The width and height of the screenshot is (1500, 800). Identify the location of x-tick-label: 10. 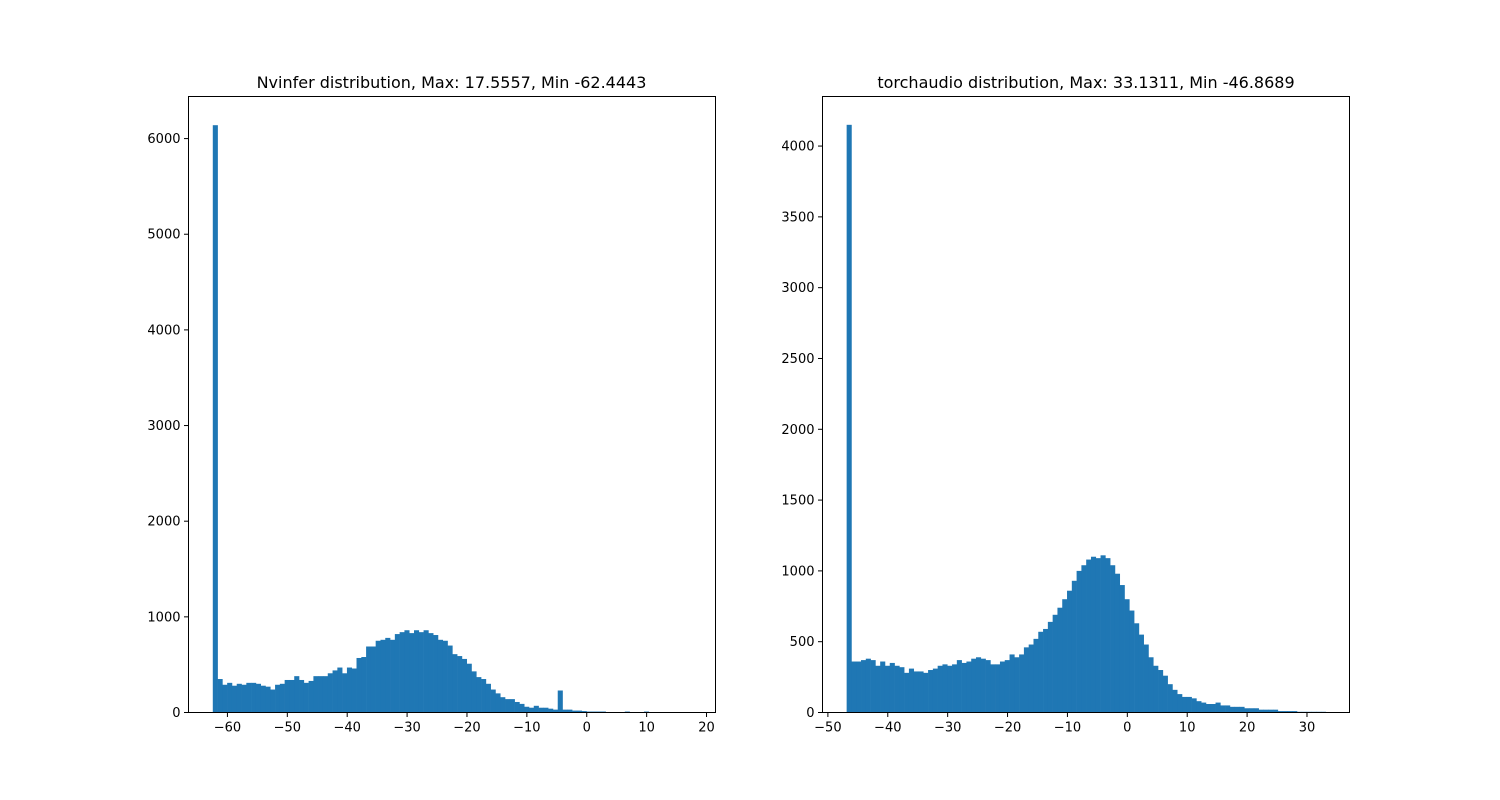
(1187, 728).